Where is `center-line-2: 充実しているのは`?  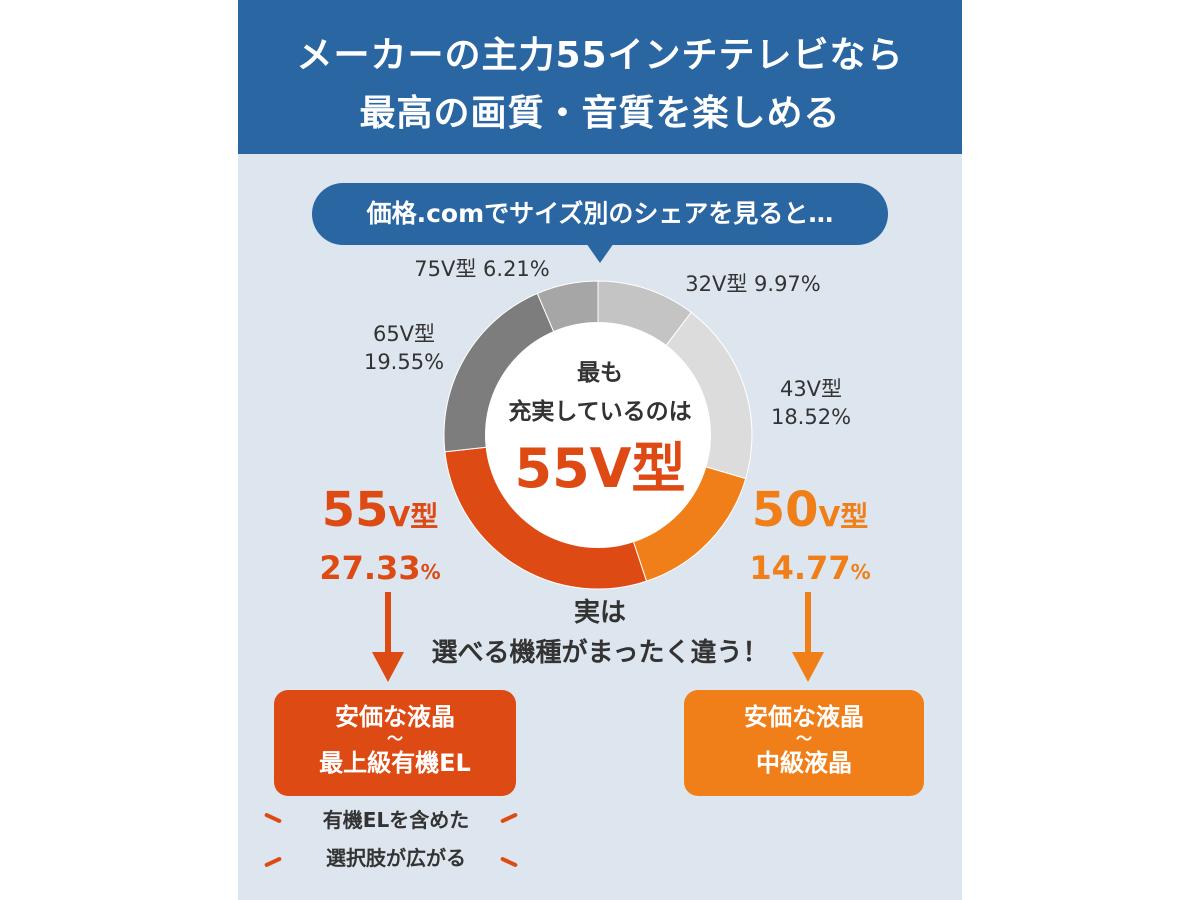
center-line-2: 充実しているのは is located at coordinates (600, 412).